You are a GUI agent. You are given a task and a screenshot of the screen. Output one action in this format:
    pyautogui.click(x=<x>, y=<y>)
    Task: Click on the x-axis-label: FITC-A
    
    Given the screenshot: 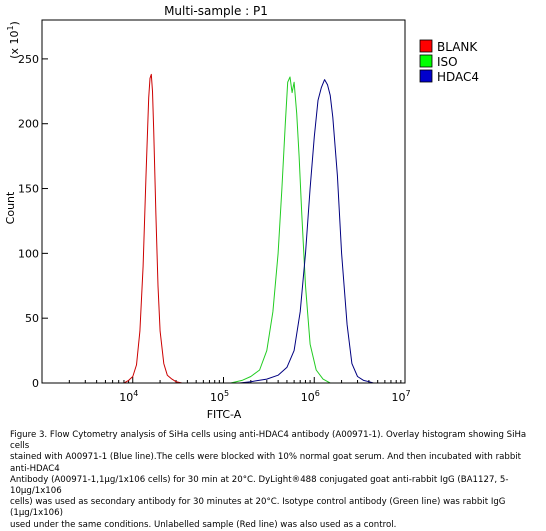 What is the action you would take?
    pyautogui.click(x=224, y=414)
    